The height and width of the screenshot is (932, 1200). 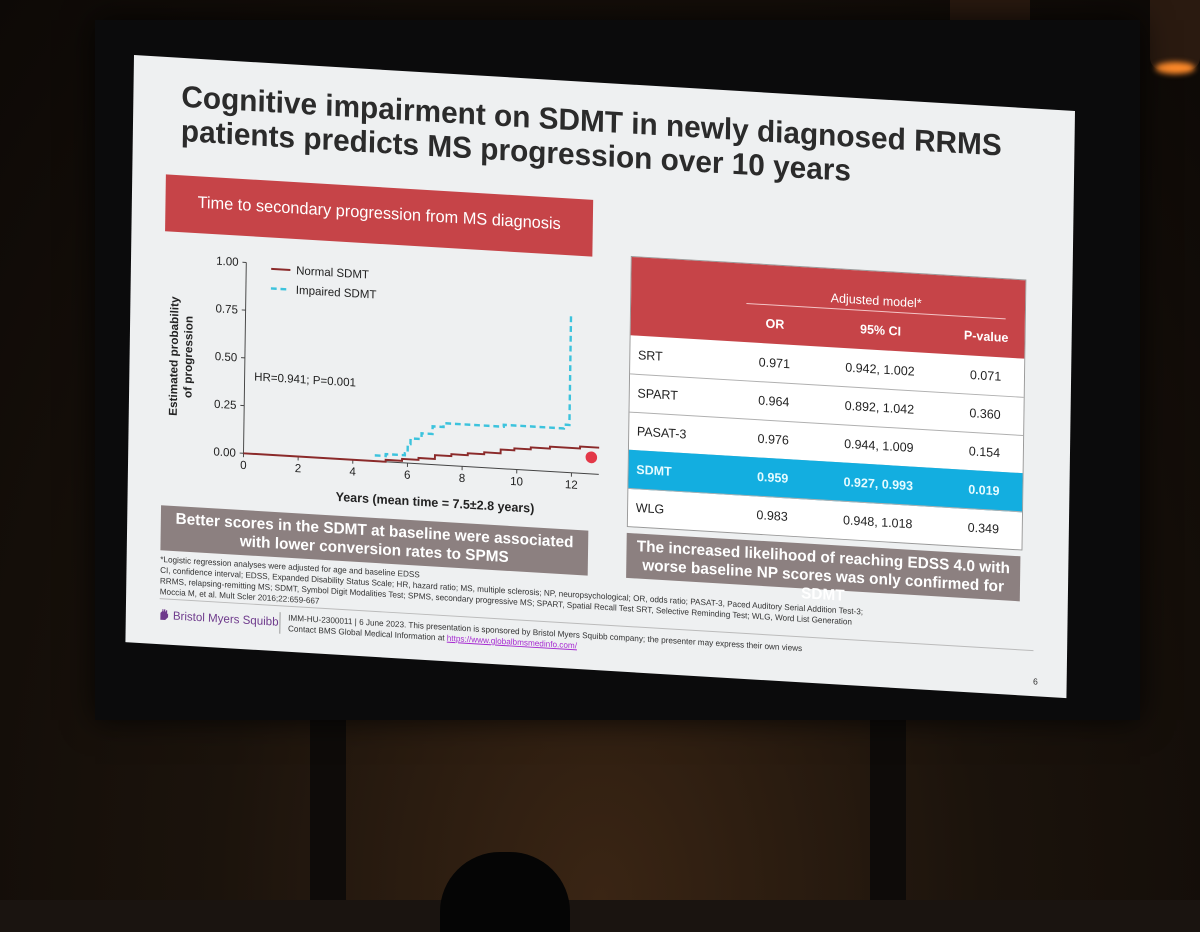 I want to click on row-pvalue: 0.019, so click(x=984, y=490).